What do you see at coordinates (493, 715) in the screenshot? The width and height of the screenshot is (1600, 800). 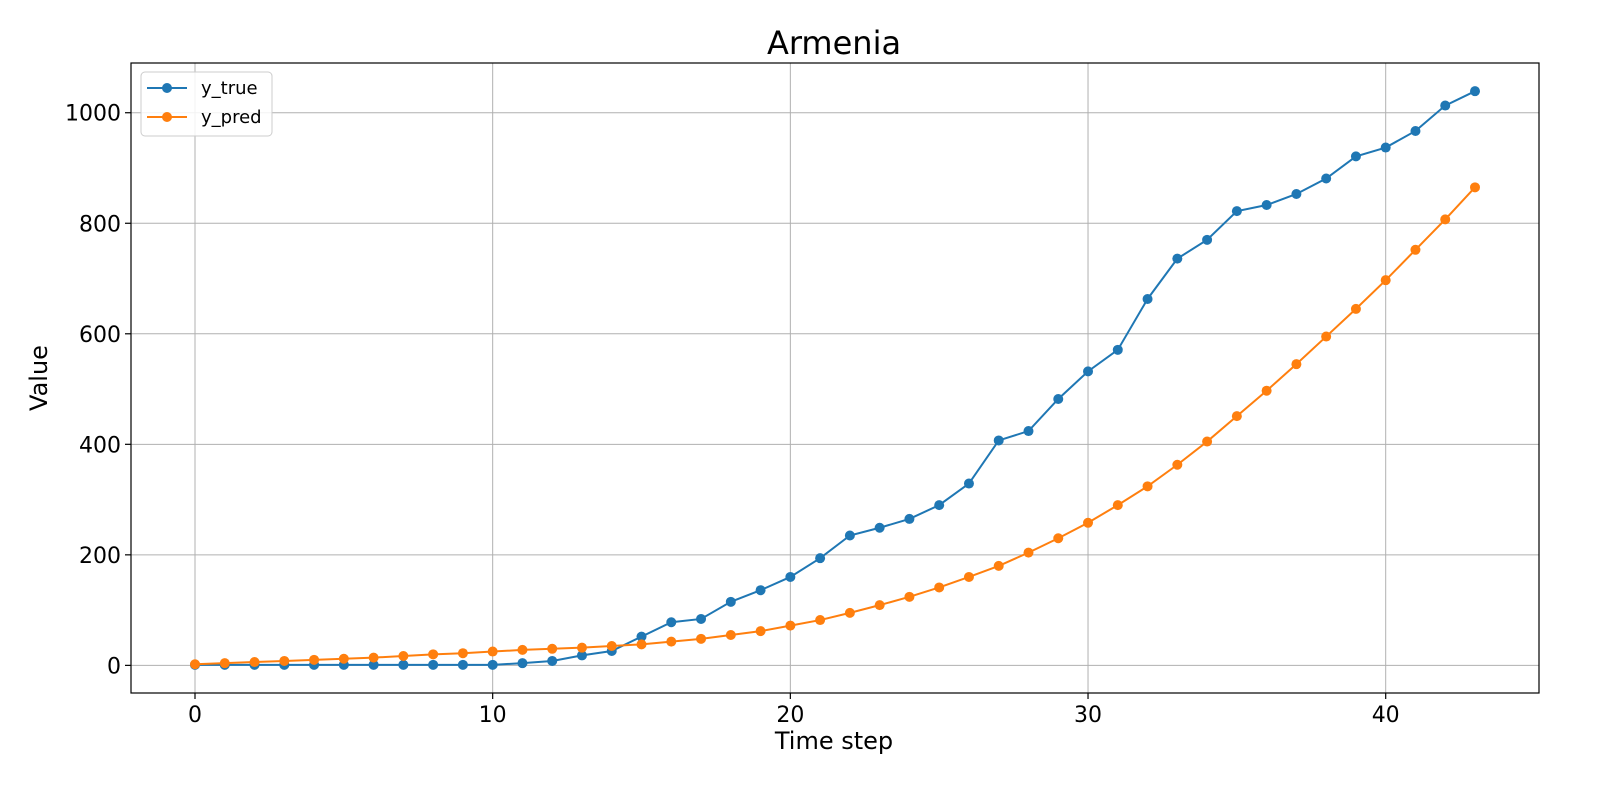 I see `x-tick-label: 10` at bounding box center [493, 715].